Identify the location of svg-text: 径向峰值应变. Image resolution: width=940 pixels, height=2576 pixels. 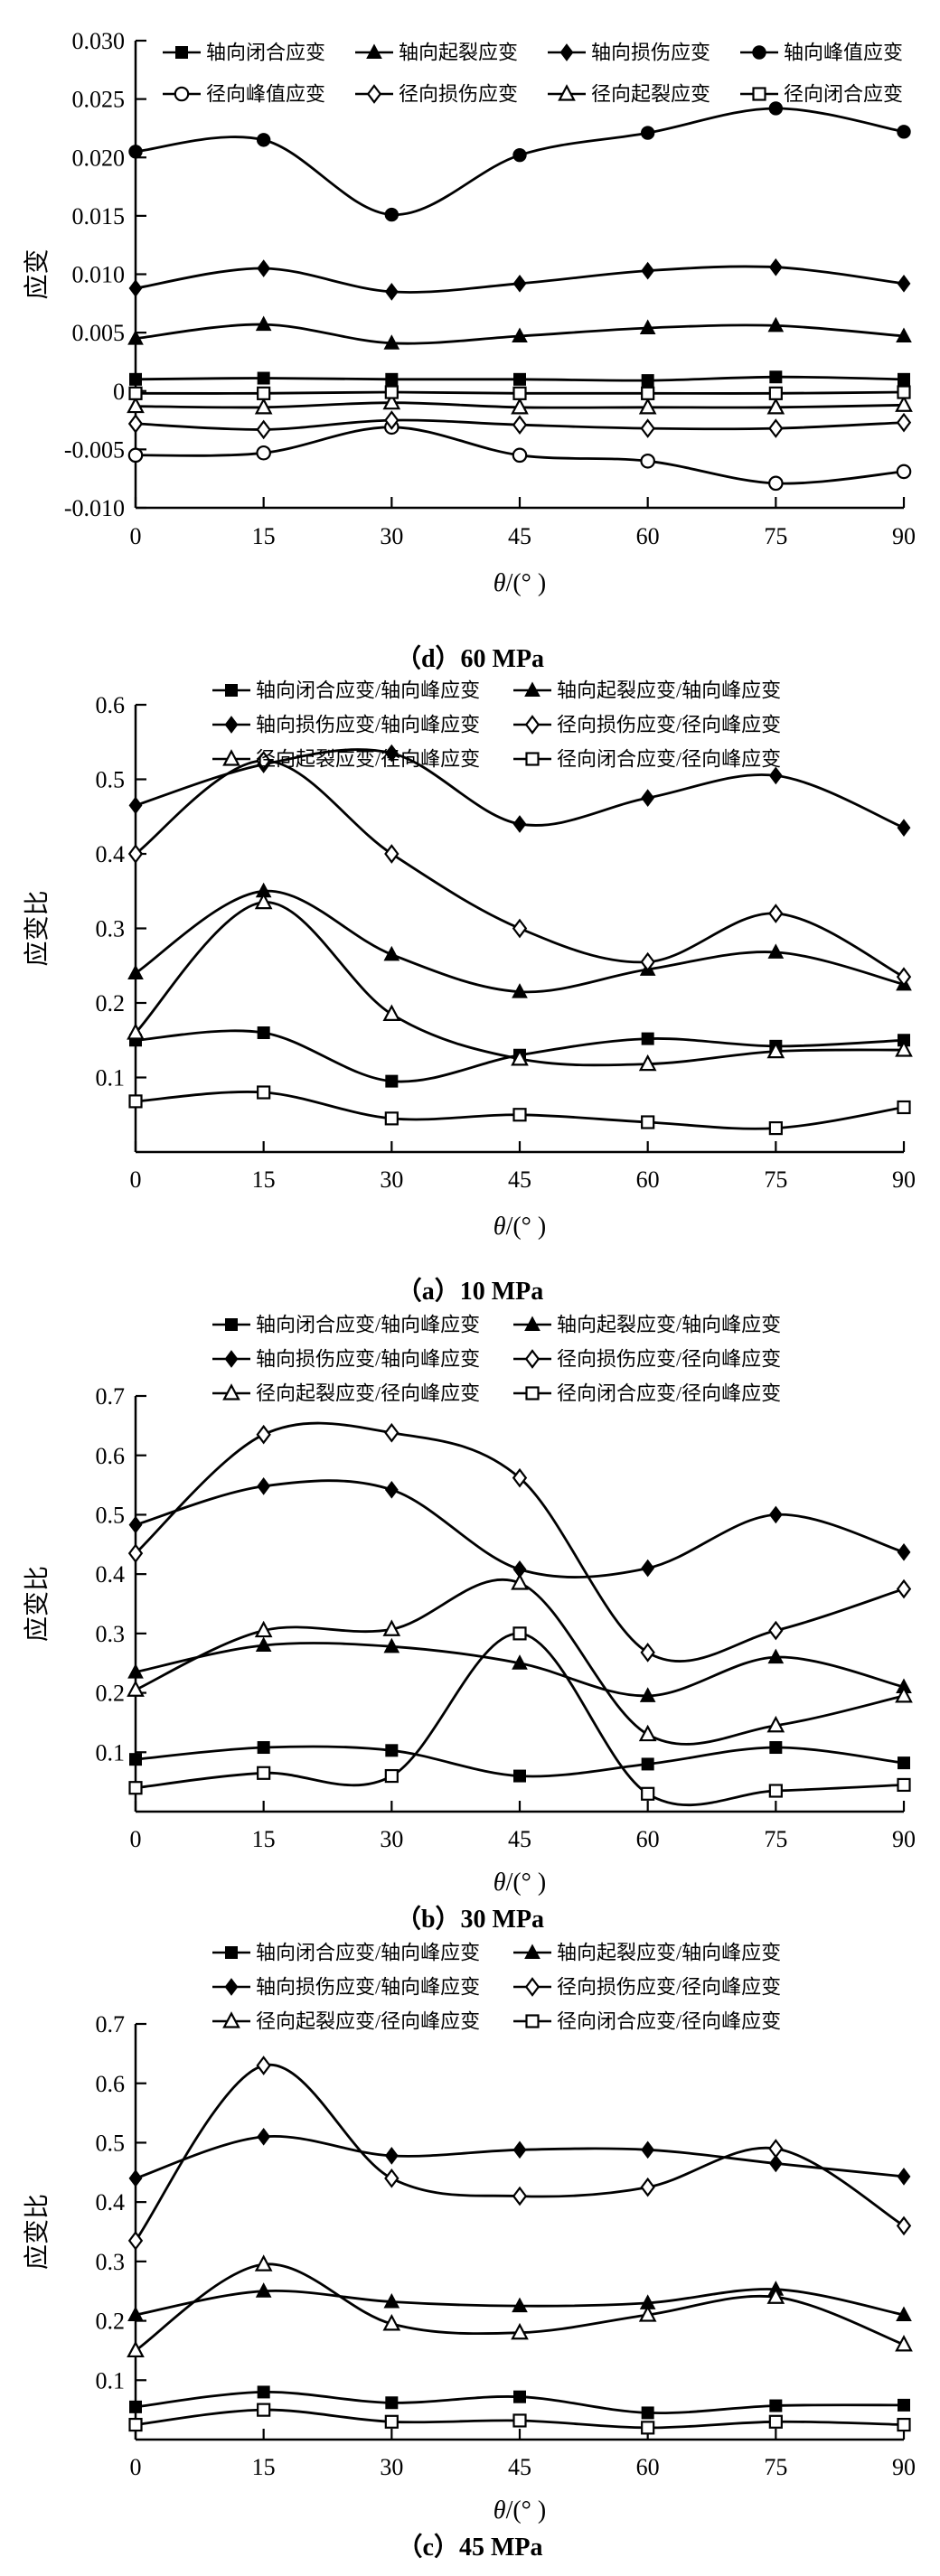
(265, 94).